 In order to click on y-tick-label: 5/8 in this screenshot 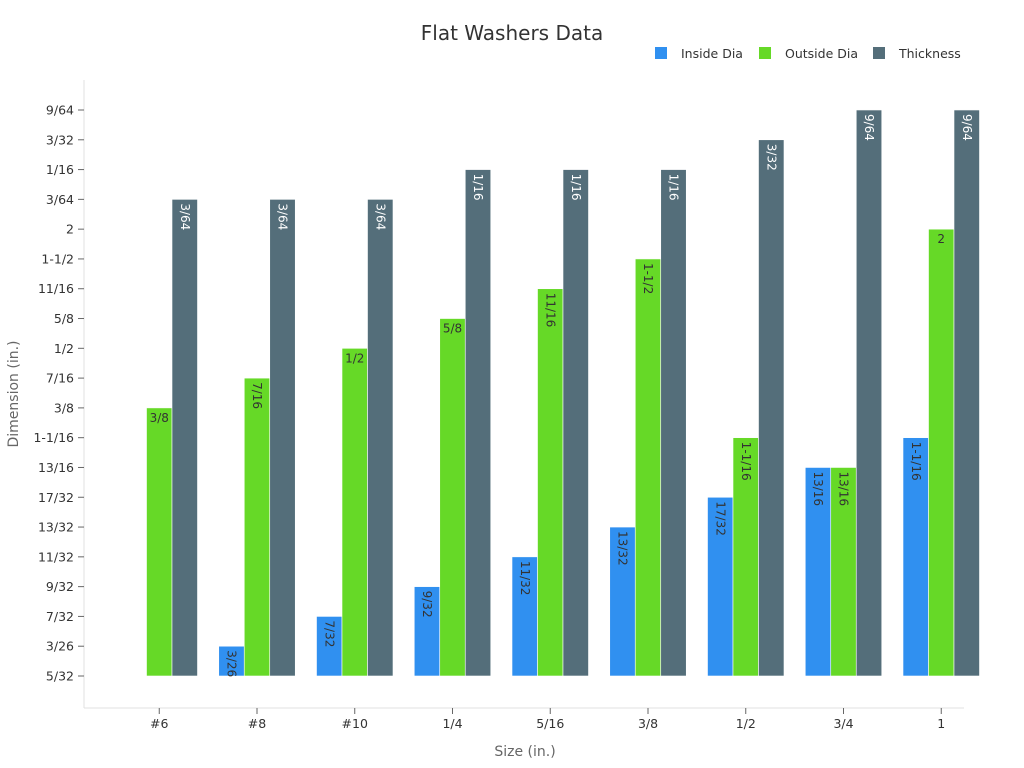, I will do `click(64, 318)`.